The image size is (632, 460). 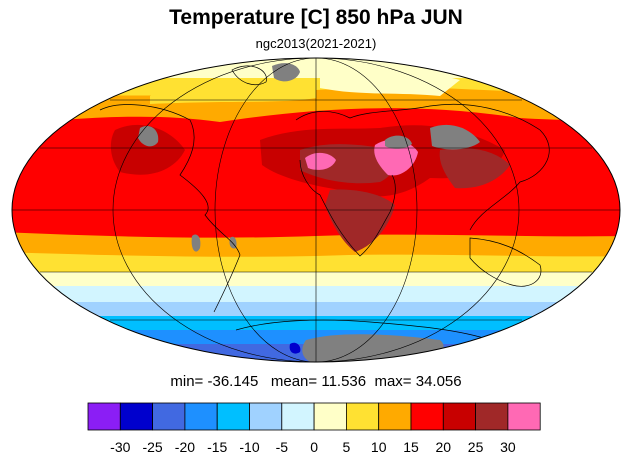 I want to click on stats-line: min= -36.145 mean= 11.536 max= 34.056, so click(x=316, y=381).